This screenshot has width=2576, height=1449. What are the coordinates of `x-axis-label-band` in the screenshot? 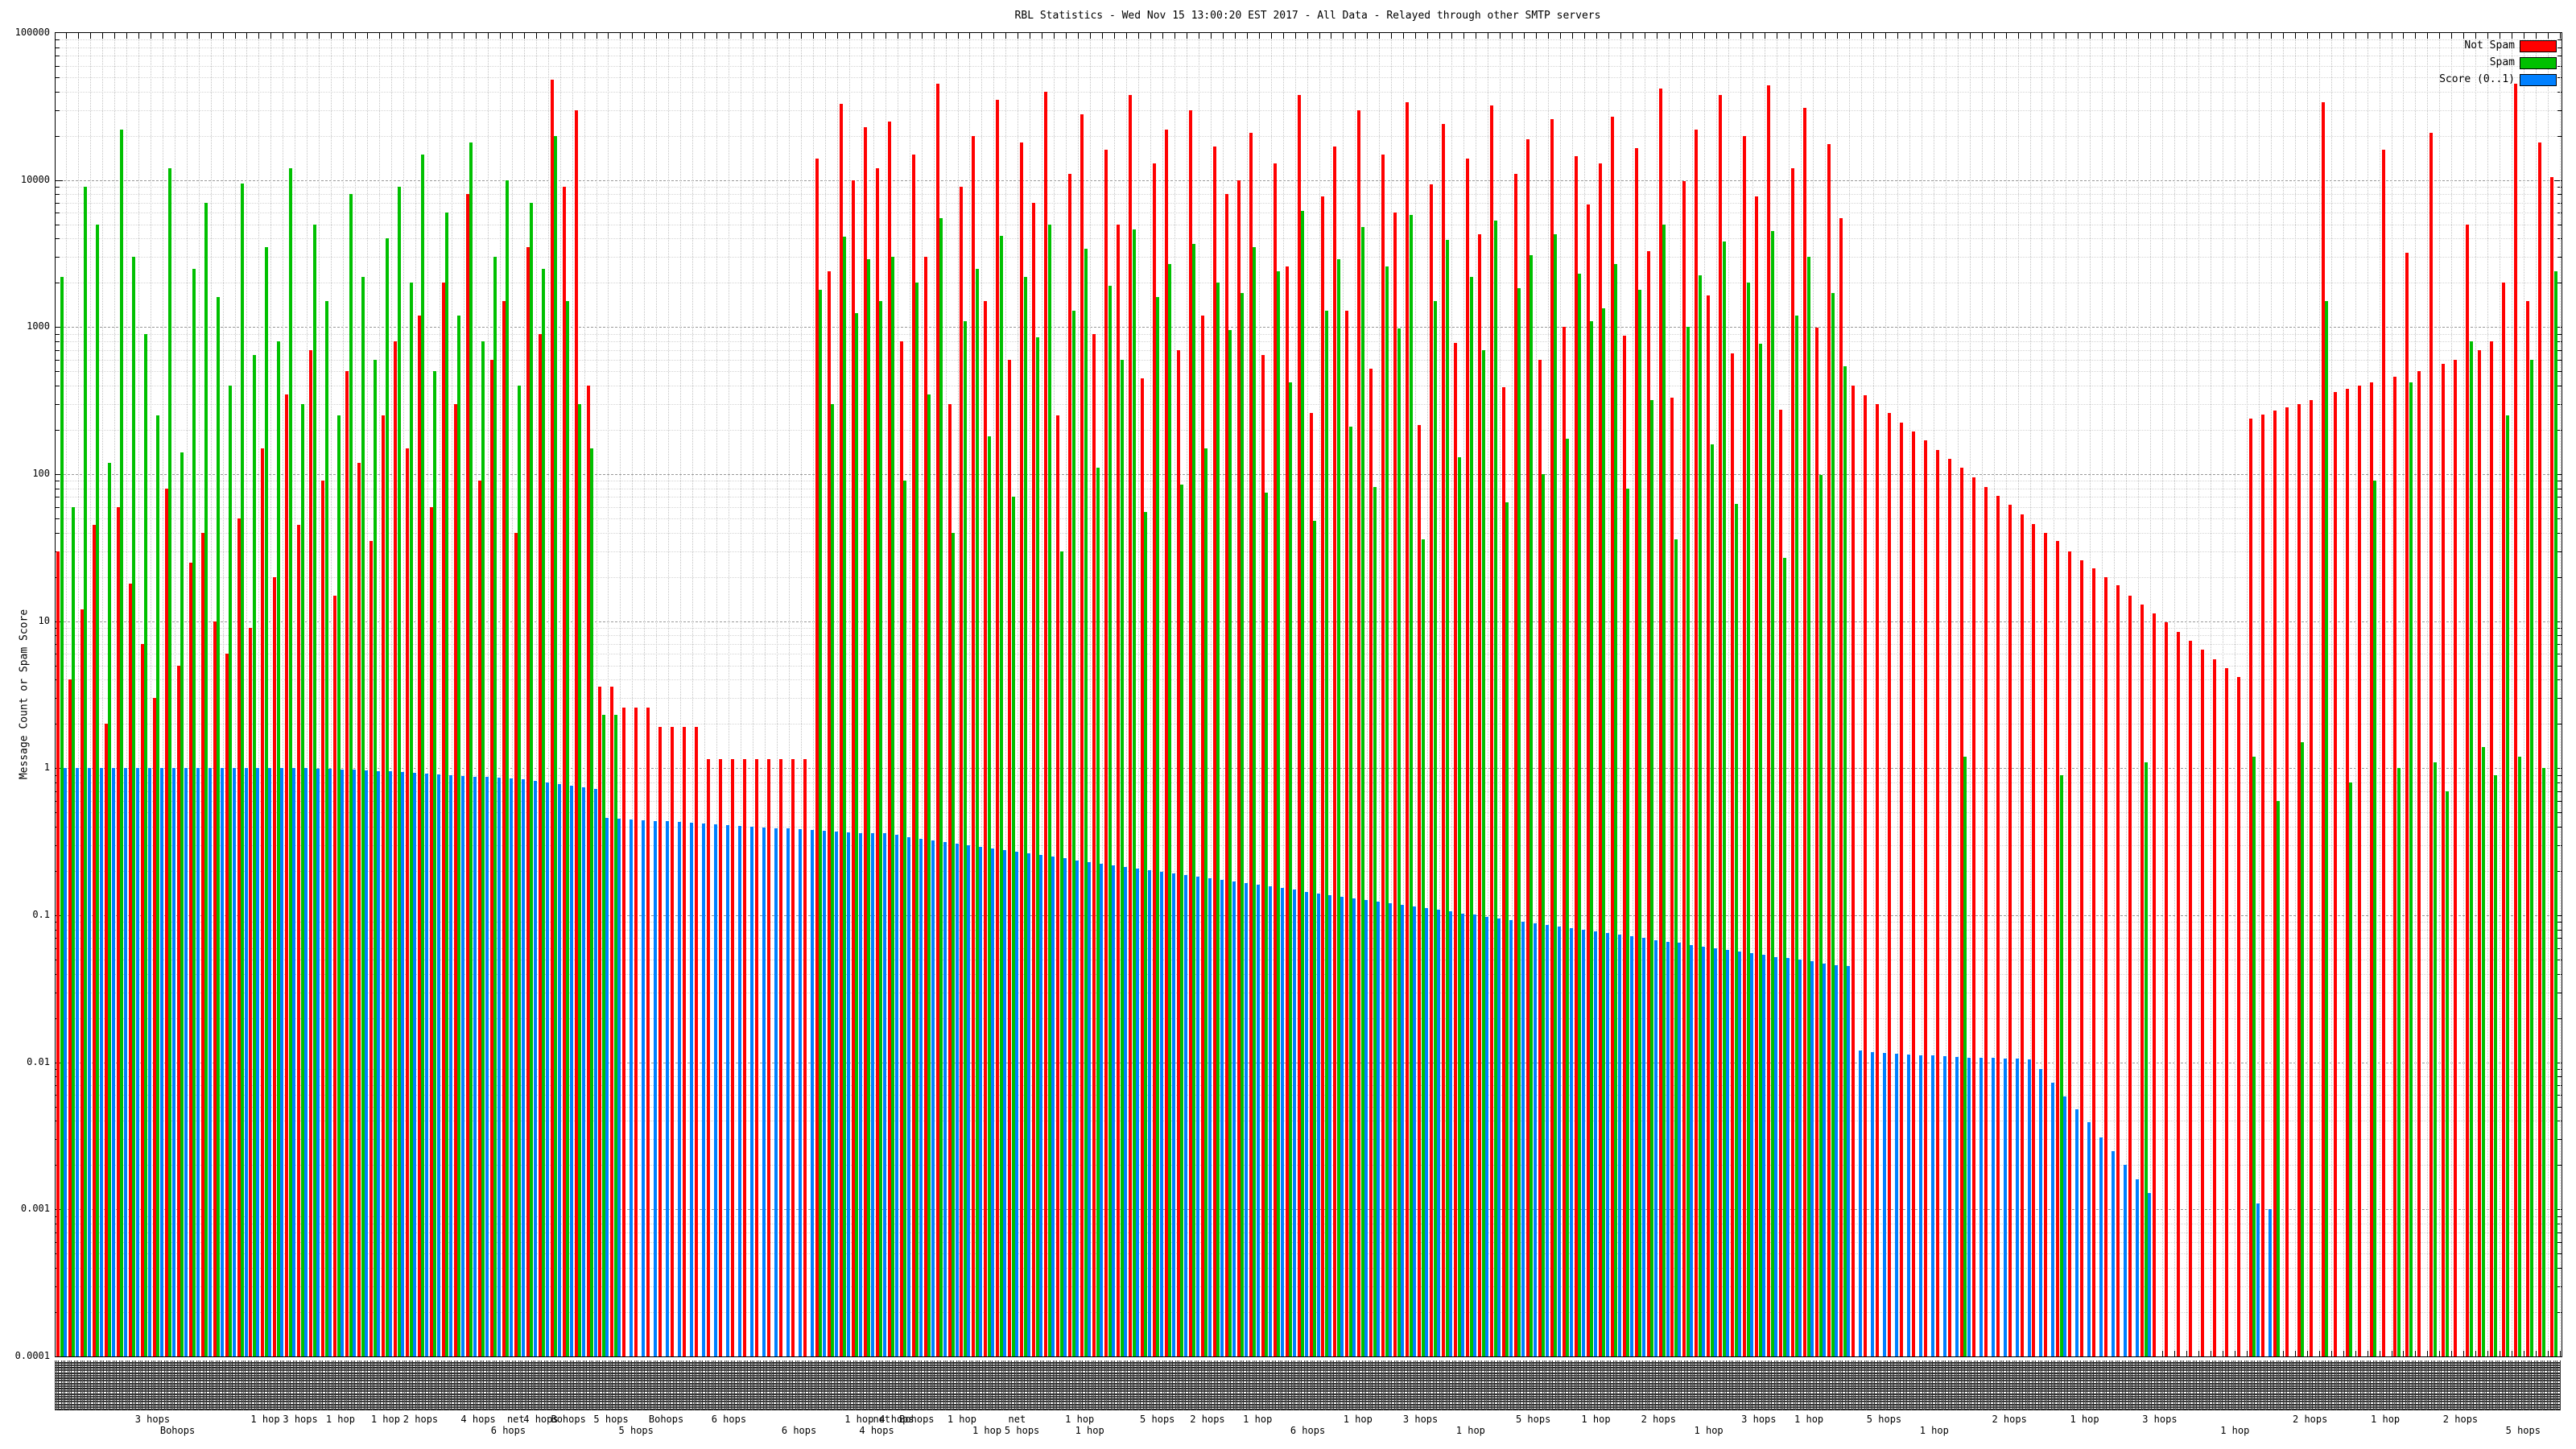 It's located at (1308, 1385).